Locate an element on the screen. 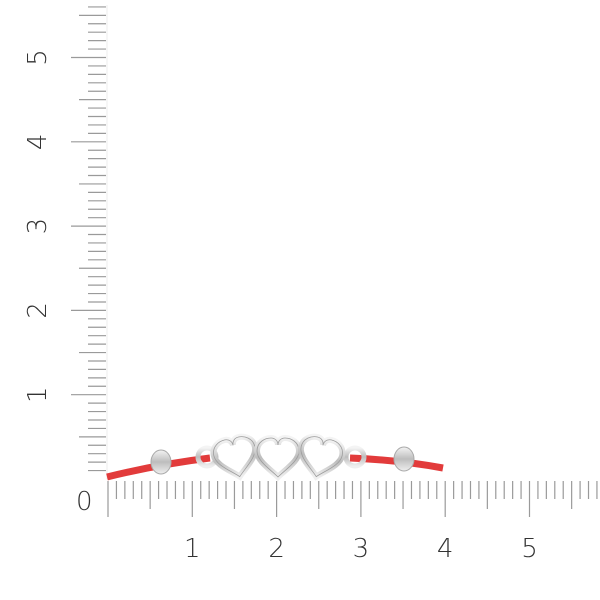 This screenshot has height=600, width=600. bracelet is located at coordinates (275, 457).